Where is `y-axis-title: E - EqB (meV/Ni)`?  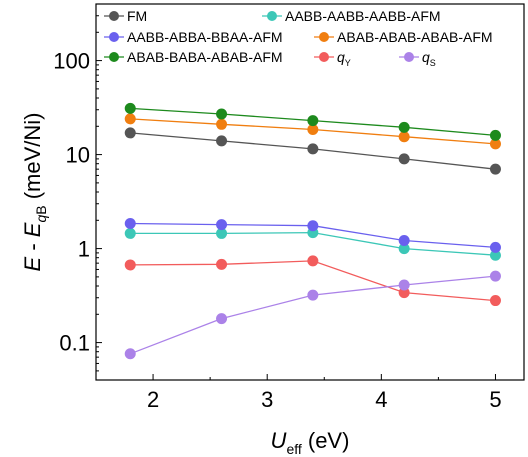
y-axis-title: E - EqB (meV/Ni) is located at coordinates (34, 192).